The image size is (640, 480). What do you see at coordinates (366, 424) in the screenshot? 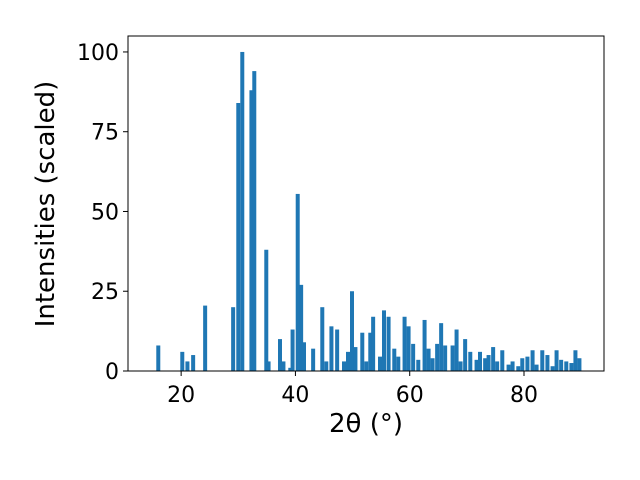
I see `x-axis-label: 2θ (°)` at bounding box center [366, 424].